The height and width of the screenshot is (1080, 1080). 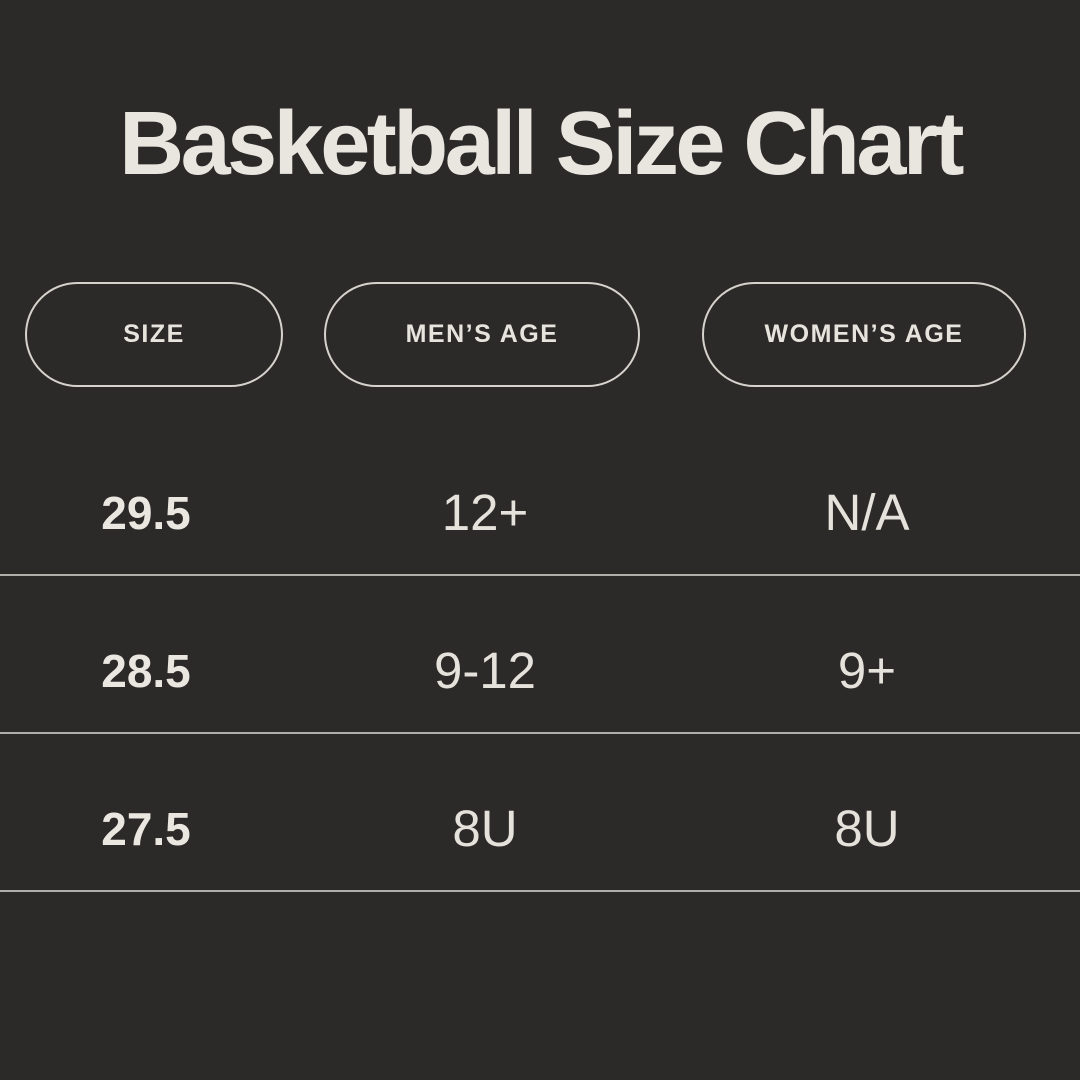 What do you see at coordinates (541, 144) in the screenshot?
I see `page-title: Basketball Size Chart` at bounding box center [541, 144].